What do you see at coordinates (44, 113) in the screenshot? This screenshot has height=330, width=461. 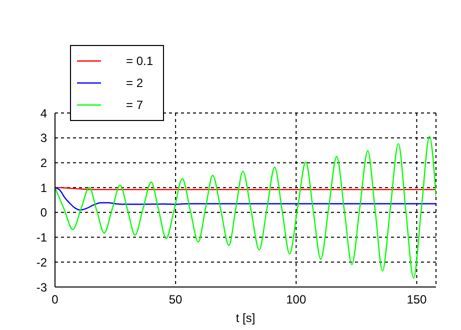 I see `y-tick-label: 4` at bounding box center [44, 113].